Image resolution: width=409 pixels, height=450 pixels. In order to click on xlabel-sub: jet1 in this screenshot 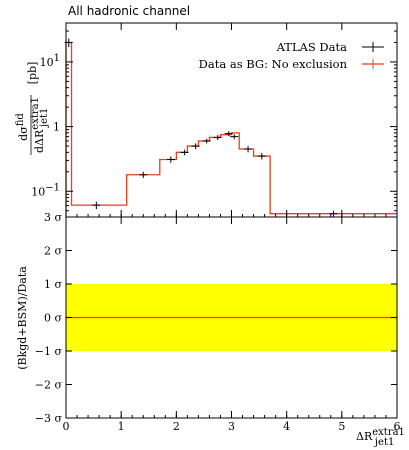, I will do `click(384, 442)`.